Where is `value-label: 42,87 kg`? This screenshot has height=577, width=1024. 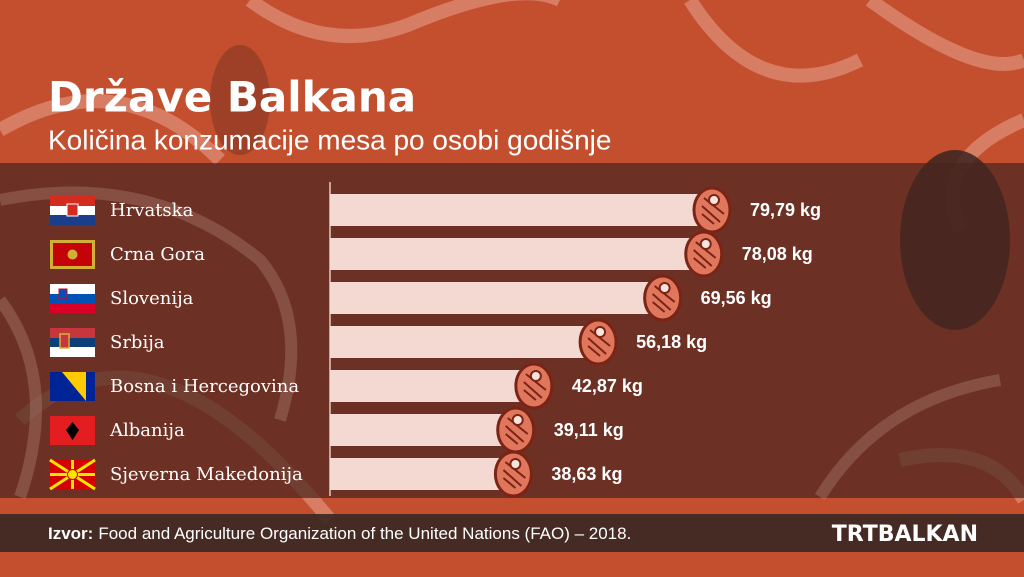
value-label: 42,87 kg is located at coordinates (607, 386).